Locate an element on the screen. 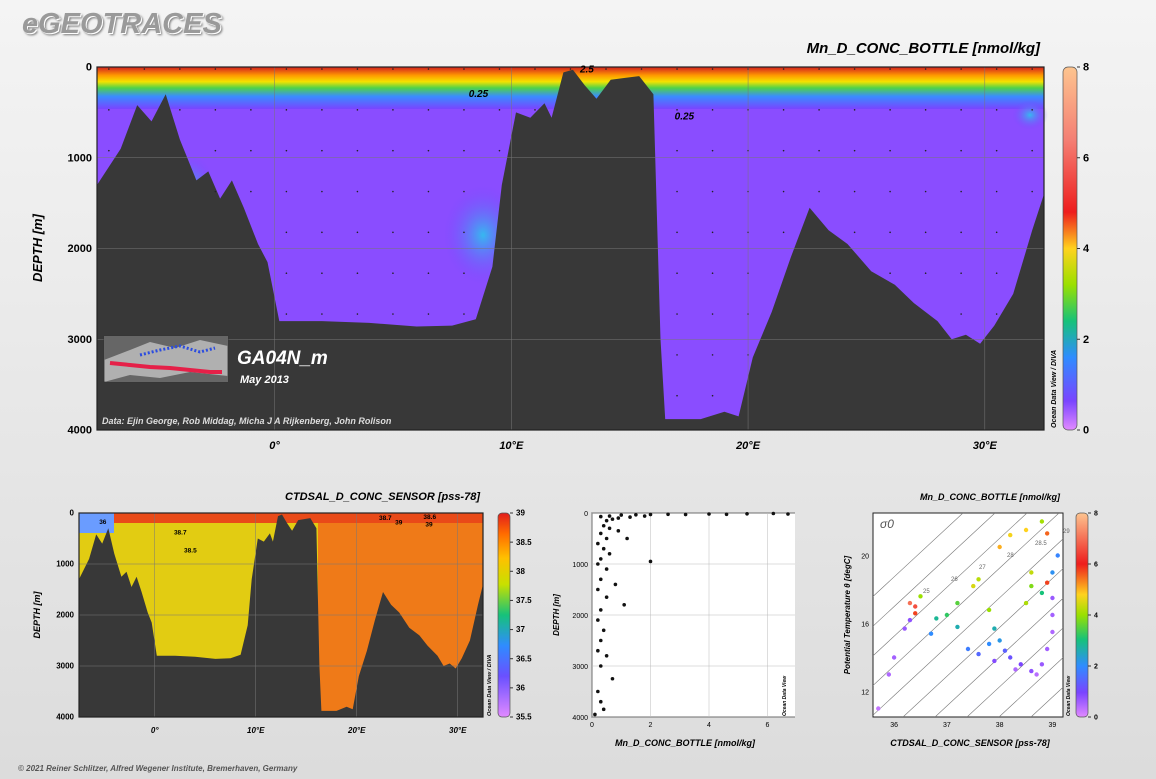  colorbar-tick-label: 4 is located at coordinates (1096, 615).